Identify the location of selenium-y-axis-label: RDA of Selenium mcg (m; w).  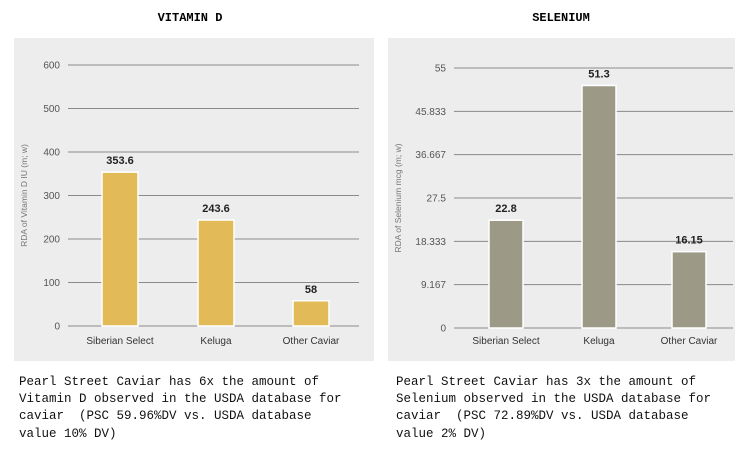
(398, 197).